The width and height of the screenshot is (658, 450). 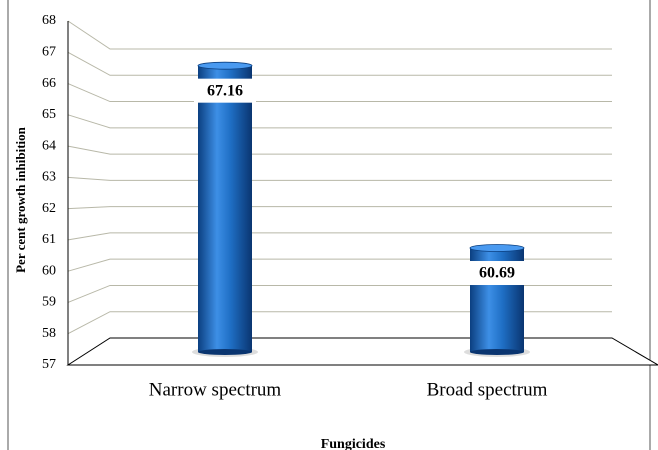 What do you see at coordinates (49, 270) in the screenshot?
I see `y-tick-label: 60` at bounding box center [49, 270].